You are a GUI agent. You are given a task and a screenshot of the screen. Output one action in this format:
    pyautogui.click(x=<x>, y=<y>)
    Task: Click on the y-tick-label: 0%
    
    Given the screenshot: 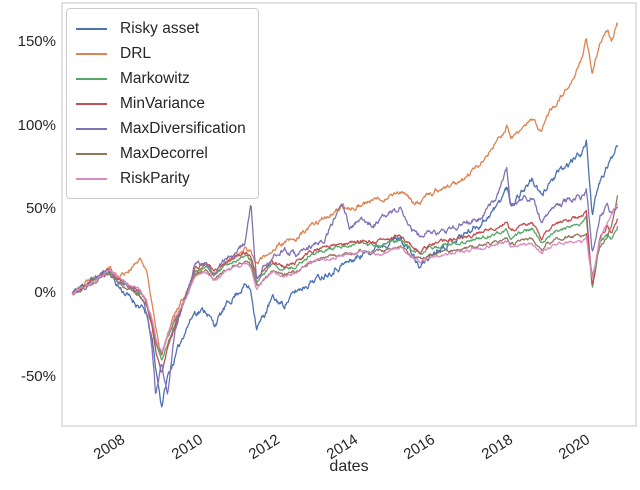 What is the action you would take?
    pyautogui.click(x=45, y=293)
    